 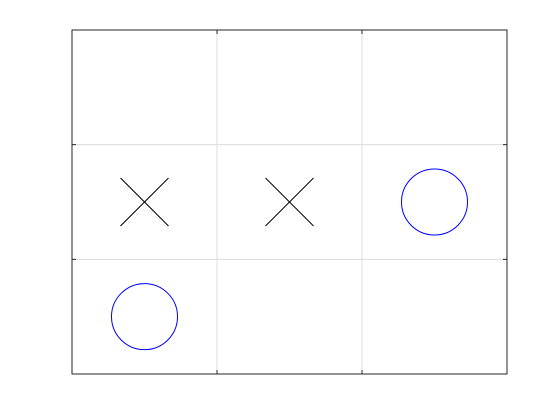 I want to click on board-cell-r3-c1, so click(x=144, y=316).